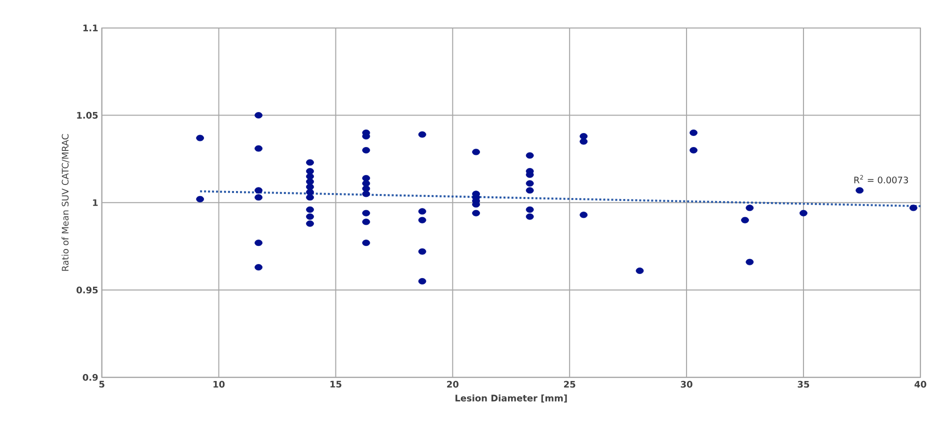 This screenshot has width=930, height=429. I want to click on x-tick-label: 30, so click(686, 384).